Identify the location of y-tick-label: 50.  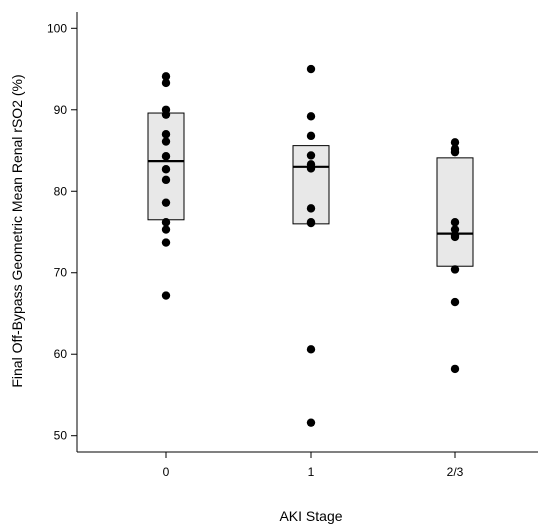
(61, 436).